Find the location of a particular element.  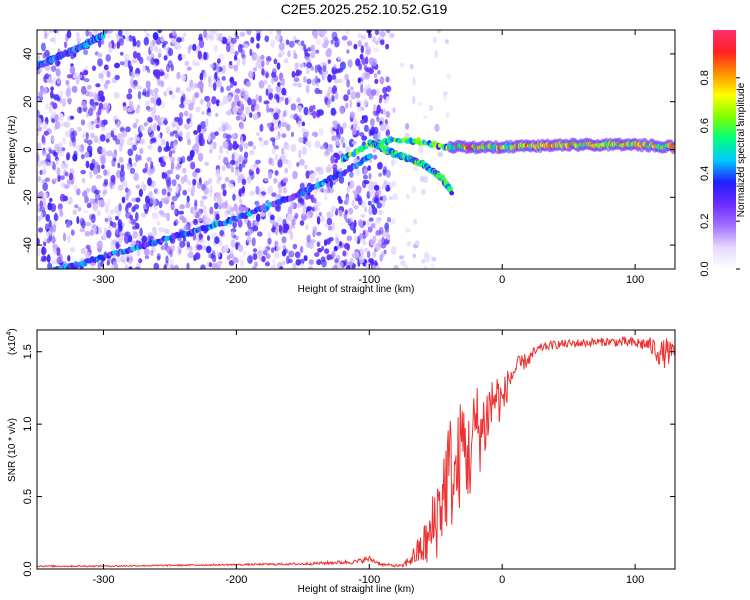

x-tick-label: 0 is located at coordinates (502, 280).